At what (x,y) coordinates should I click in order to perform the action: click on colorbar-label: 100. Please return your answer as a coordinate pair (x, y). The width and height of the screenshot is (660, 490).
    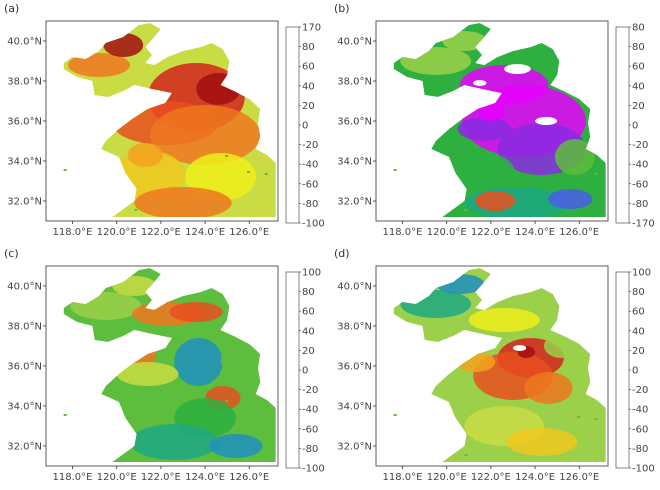
    Looking at the image, I should click on (641, 273).